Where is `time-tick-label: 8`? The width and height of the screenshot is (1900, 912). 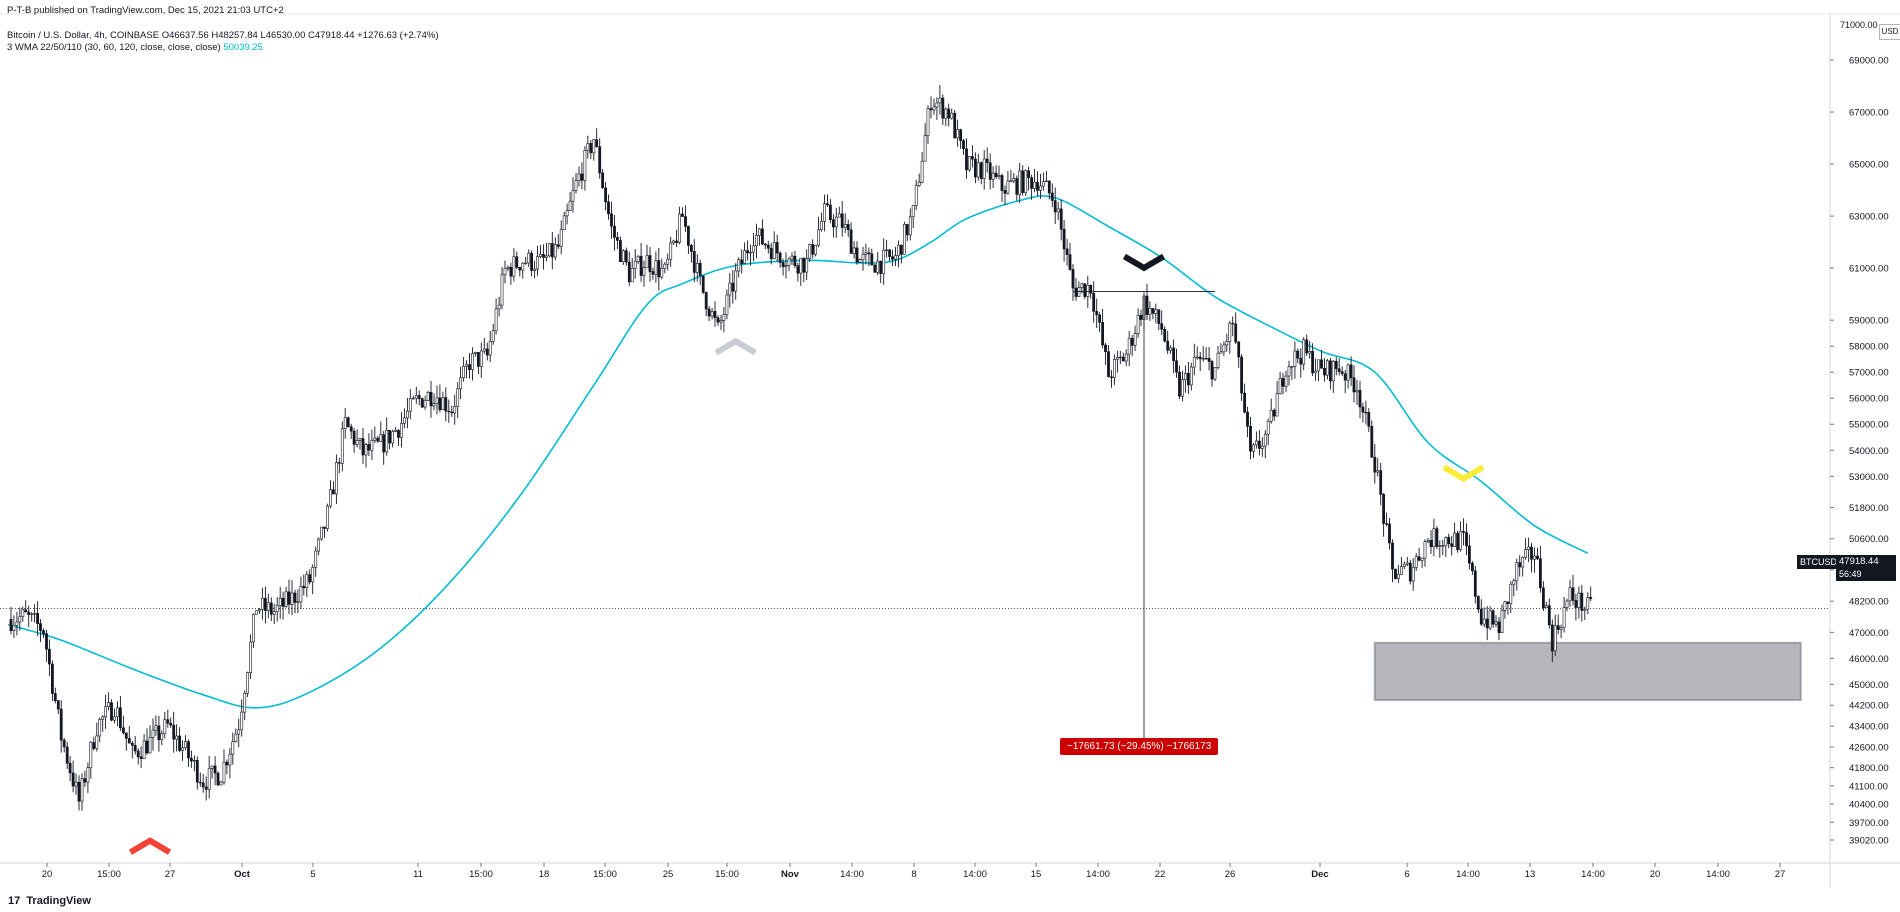
time-tick-label: 8 is located at coordinates (913, 874).